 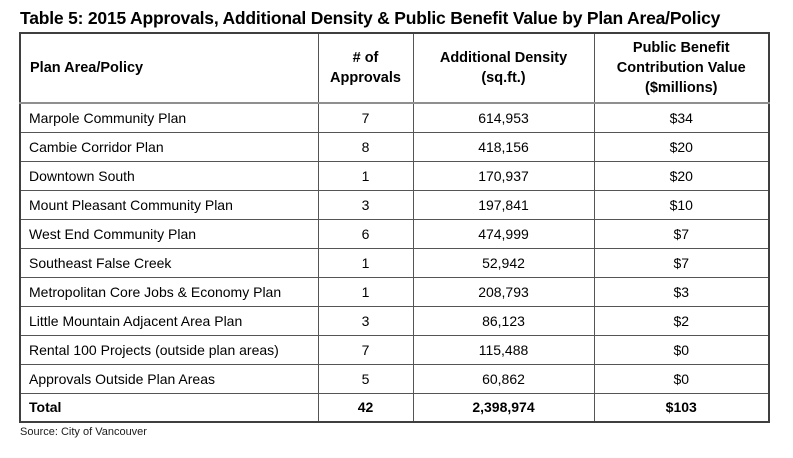 I want to click on benefit-cell: $2, so click(x=681, y=320).